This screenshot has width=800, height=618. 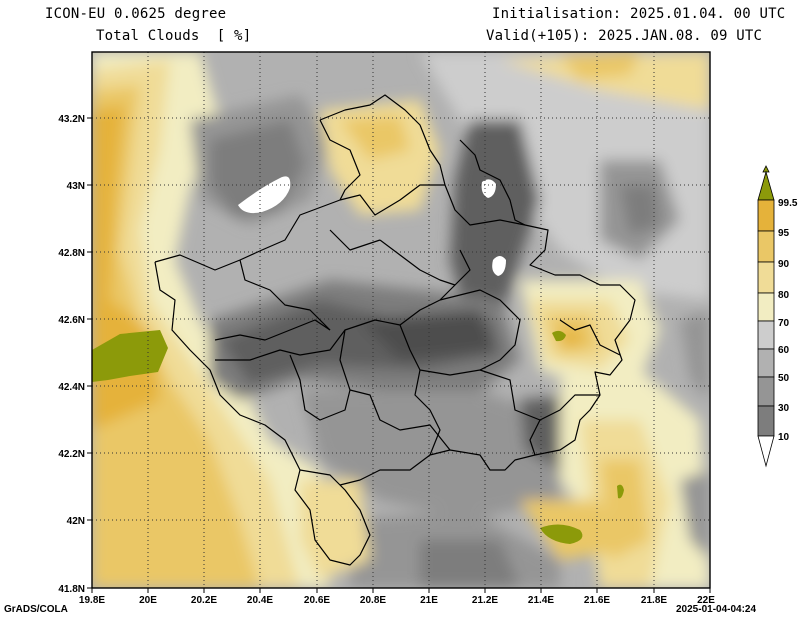 I want to click on lon-tick-label: 20.2E, so click(x=204, y=600).